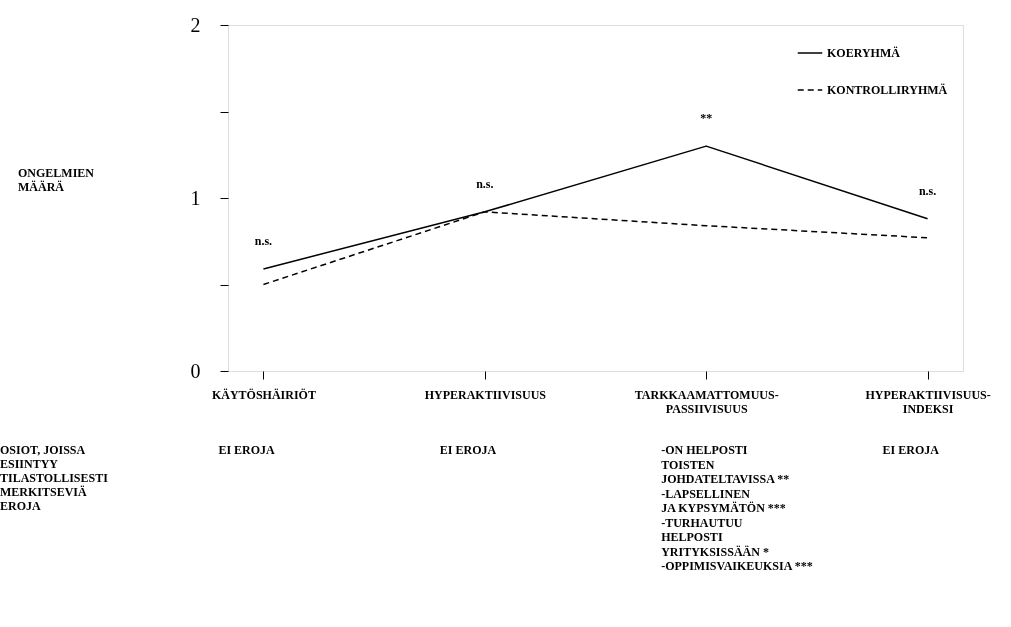 The height and width of the screenshot is (627, 1011). Describe the element at coordinates (54, 478) in the screenshot. I see `text: OSIOT, JOISSA ESIINTYY TILASTOLLISESTI MERKITSEVIÄ EROJA` at that location.